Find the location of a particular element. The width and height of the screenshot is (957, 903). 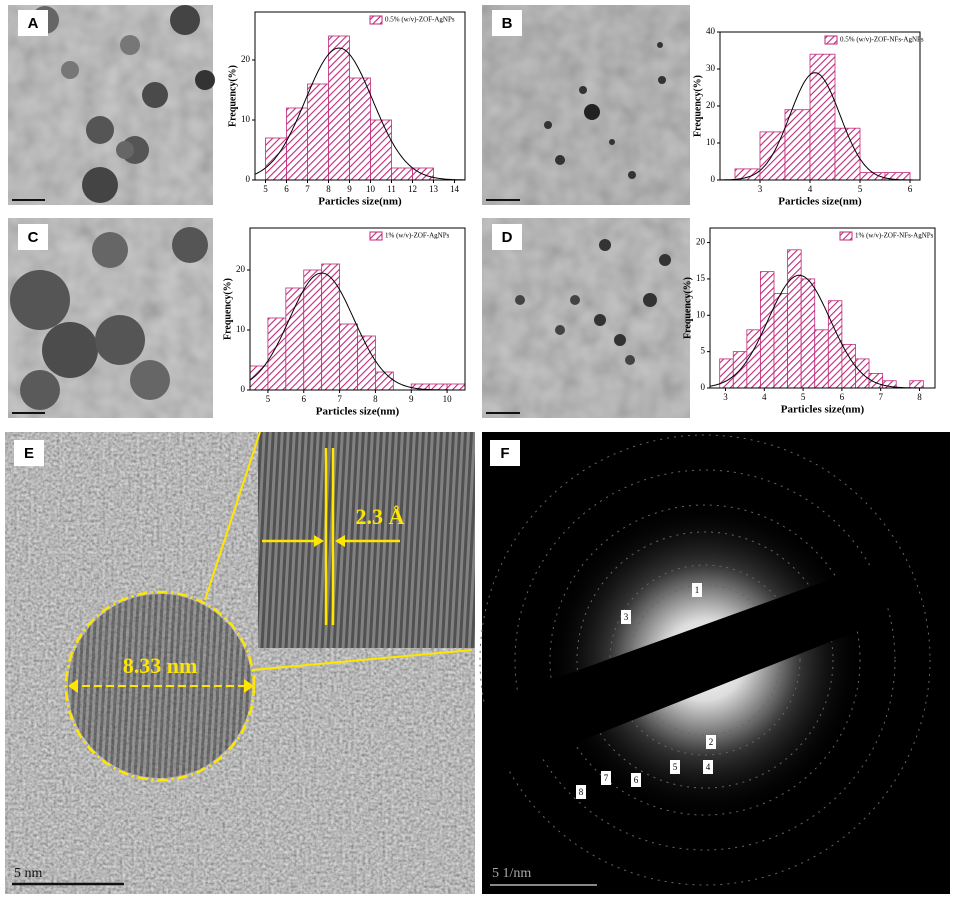

ring-label: 3 is located at coordinates (626, 617).